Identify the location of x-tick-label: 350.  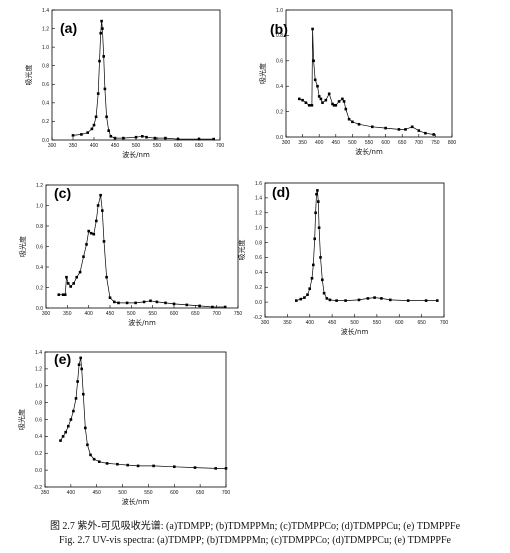
(73, 146).